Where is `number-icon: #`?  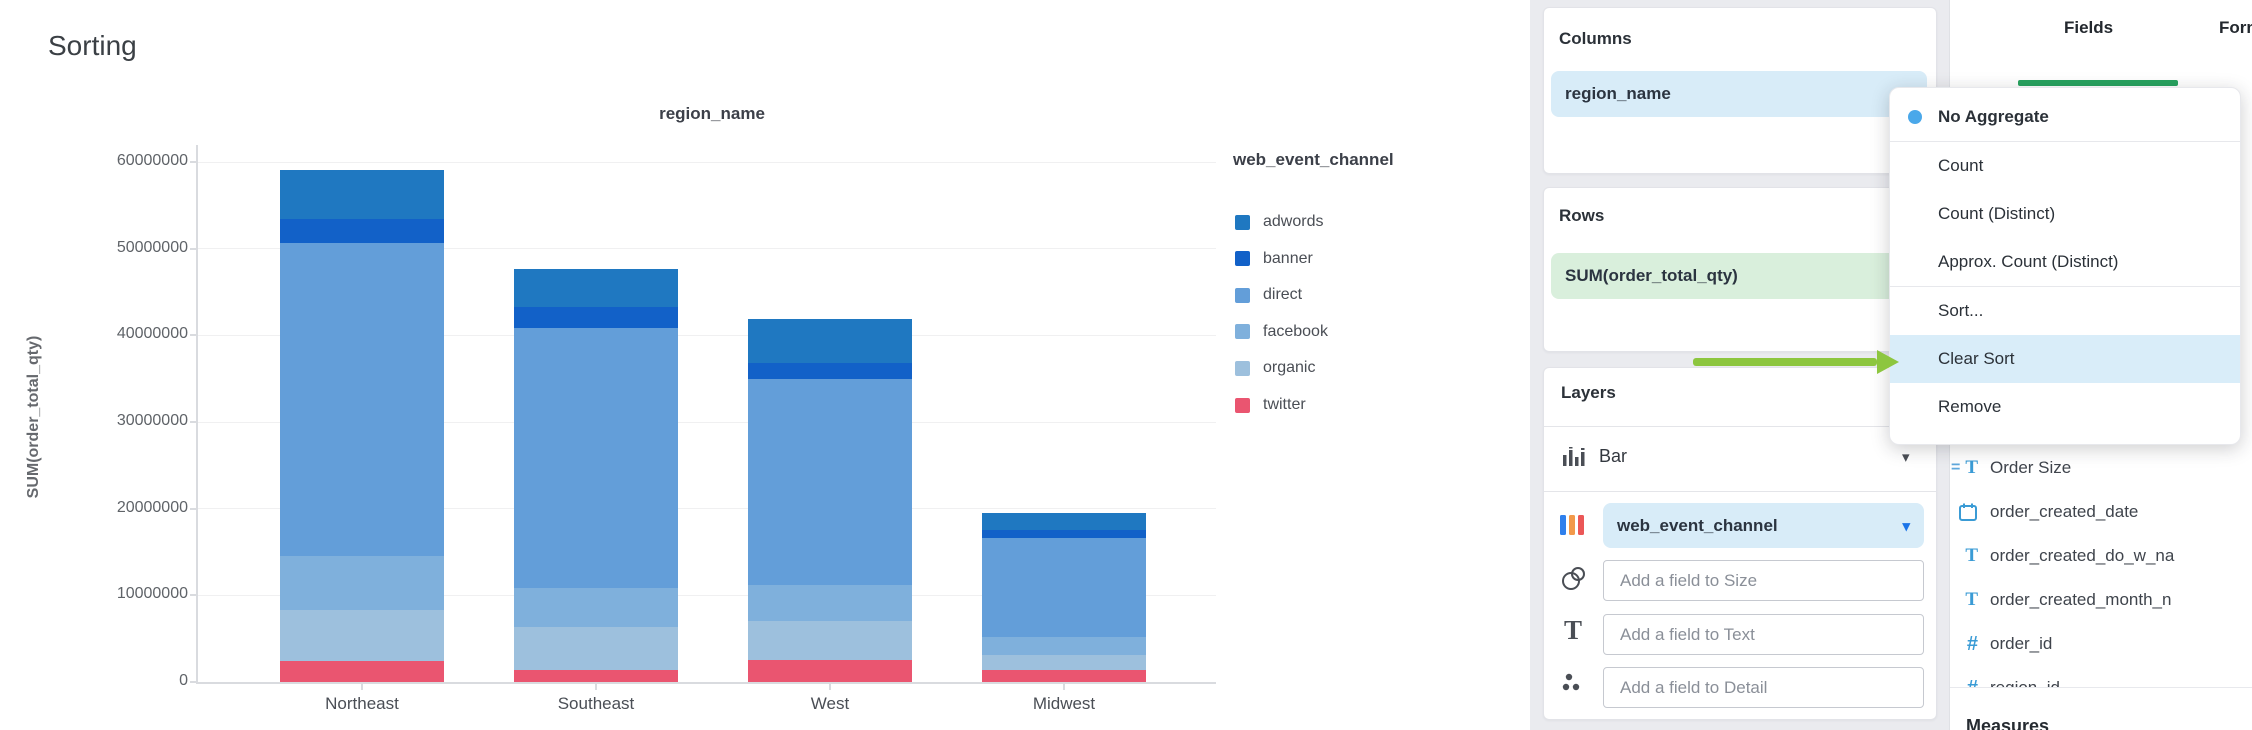
number-icon: # is located at coordinates (1972, 643).